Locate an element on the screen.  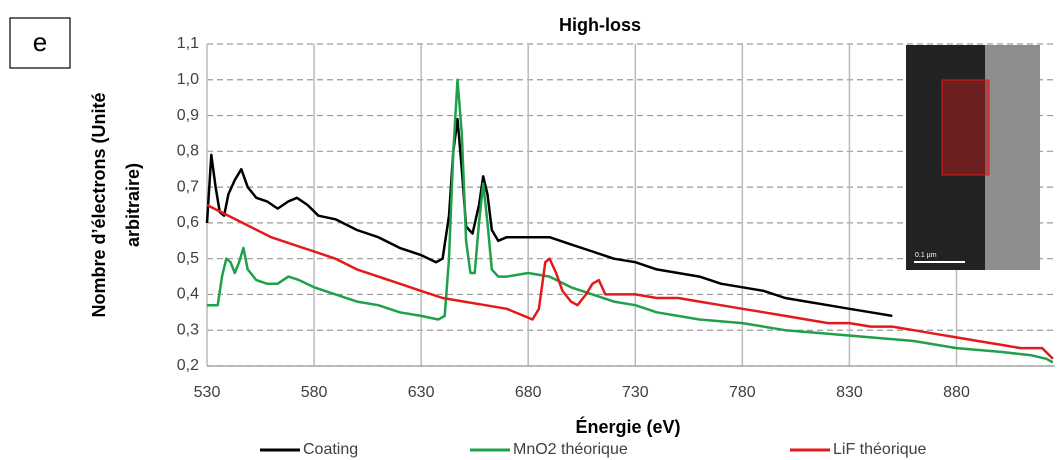
legend-label: LiF théorique is located at coordinates (879, 449).